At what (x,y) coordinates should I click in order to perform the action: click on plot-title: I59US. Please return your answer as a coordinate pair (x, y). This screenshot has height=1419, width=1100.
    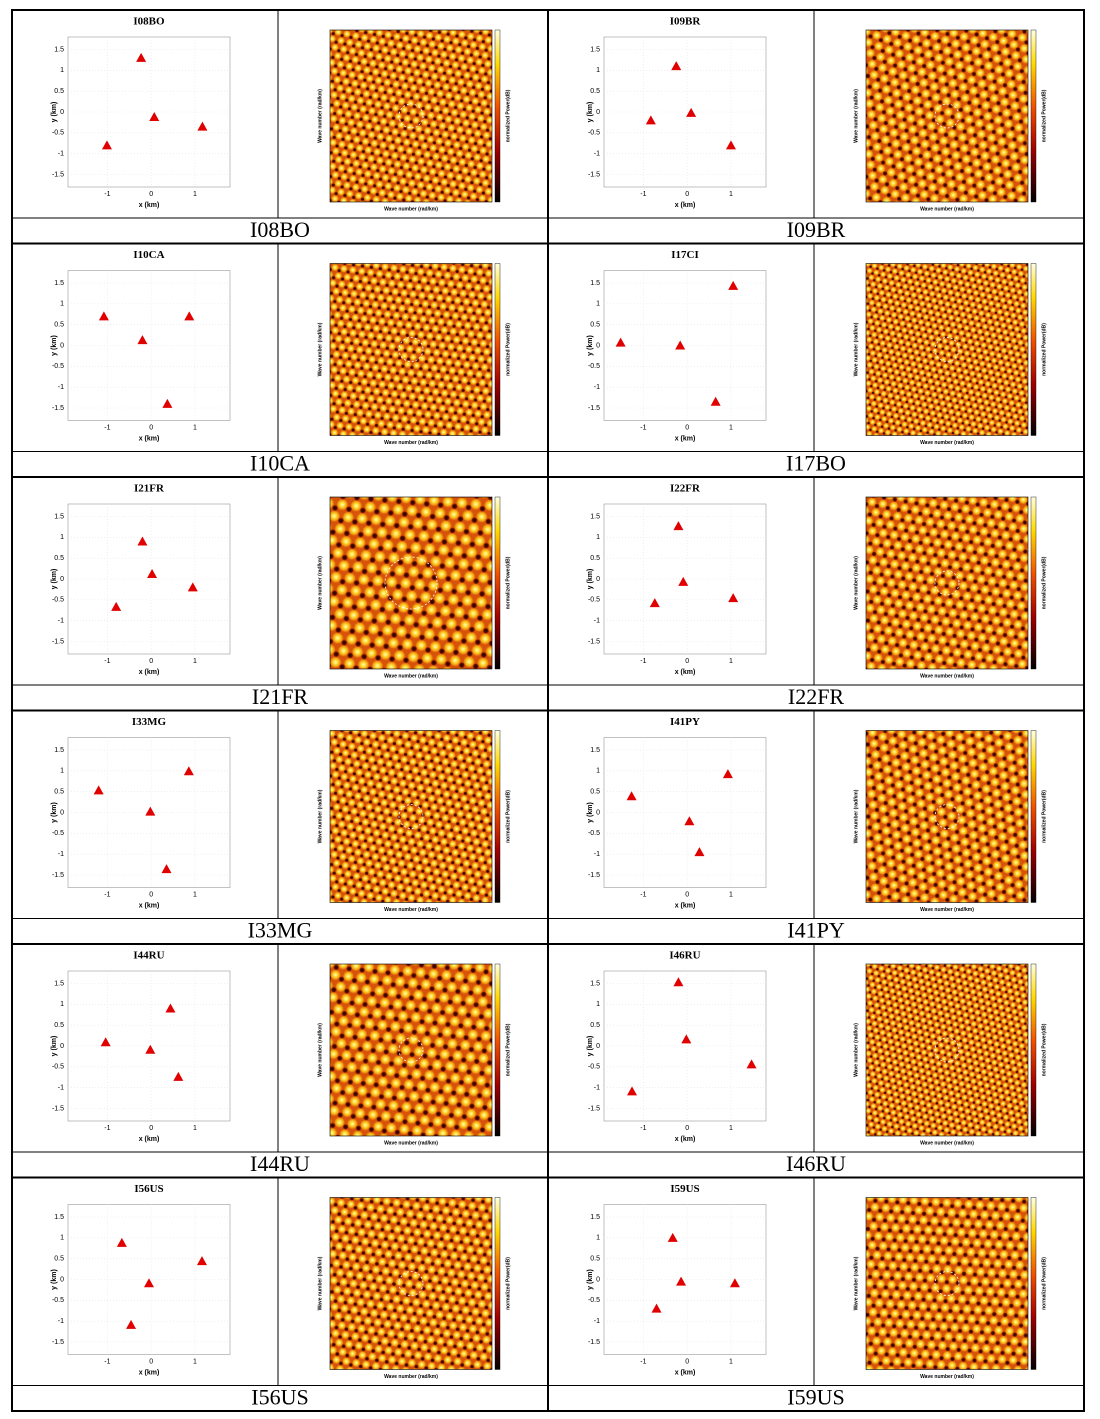
    Looking at the image, I should click on (684, 1189).